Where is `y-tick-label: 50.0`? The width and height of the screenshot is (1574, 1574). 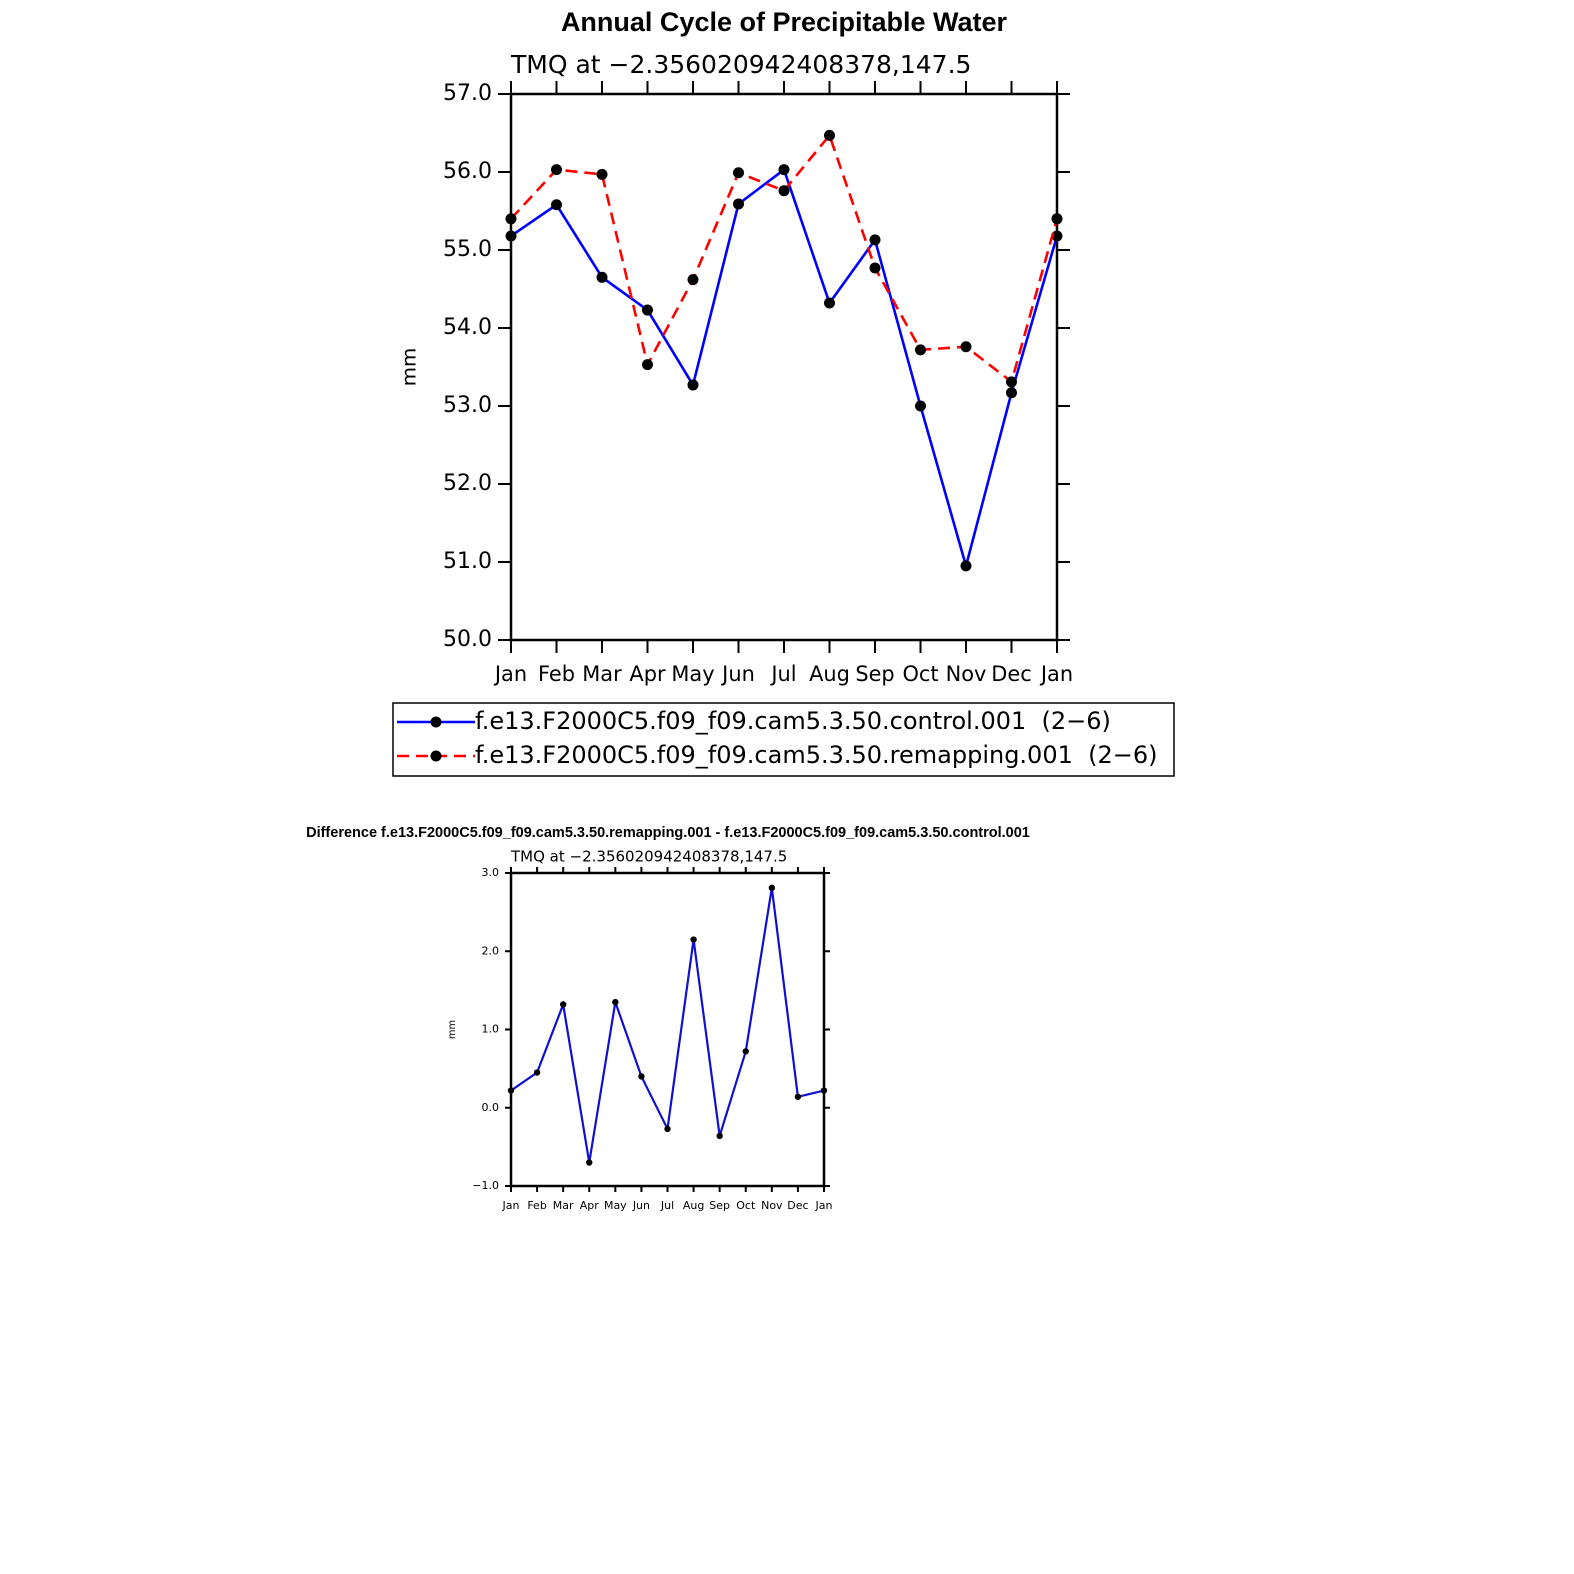 y-tick-label: 50.0 is located at coordinates (467, 639).